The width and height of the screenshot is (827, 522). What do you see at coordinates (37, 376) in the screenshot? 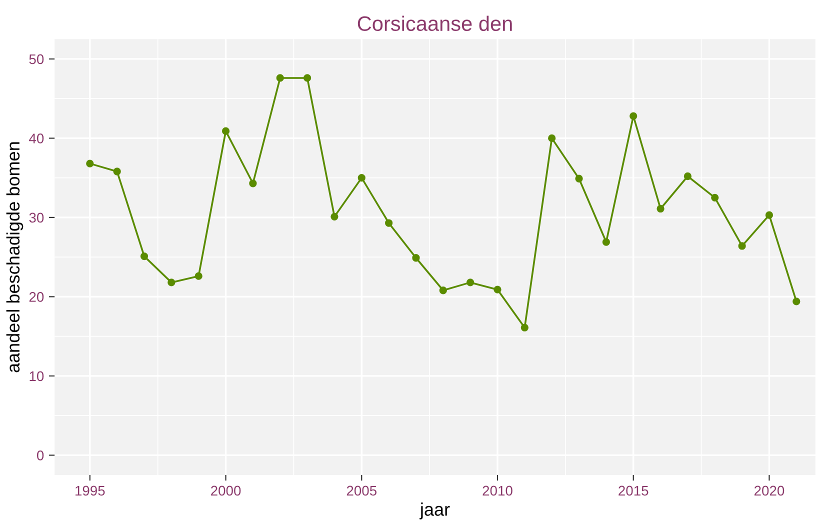
I see `y-tick-label: 10` at bounding box center [37, 376].